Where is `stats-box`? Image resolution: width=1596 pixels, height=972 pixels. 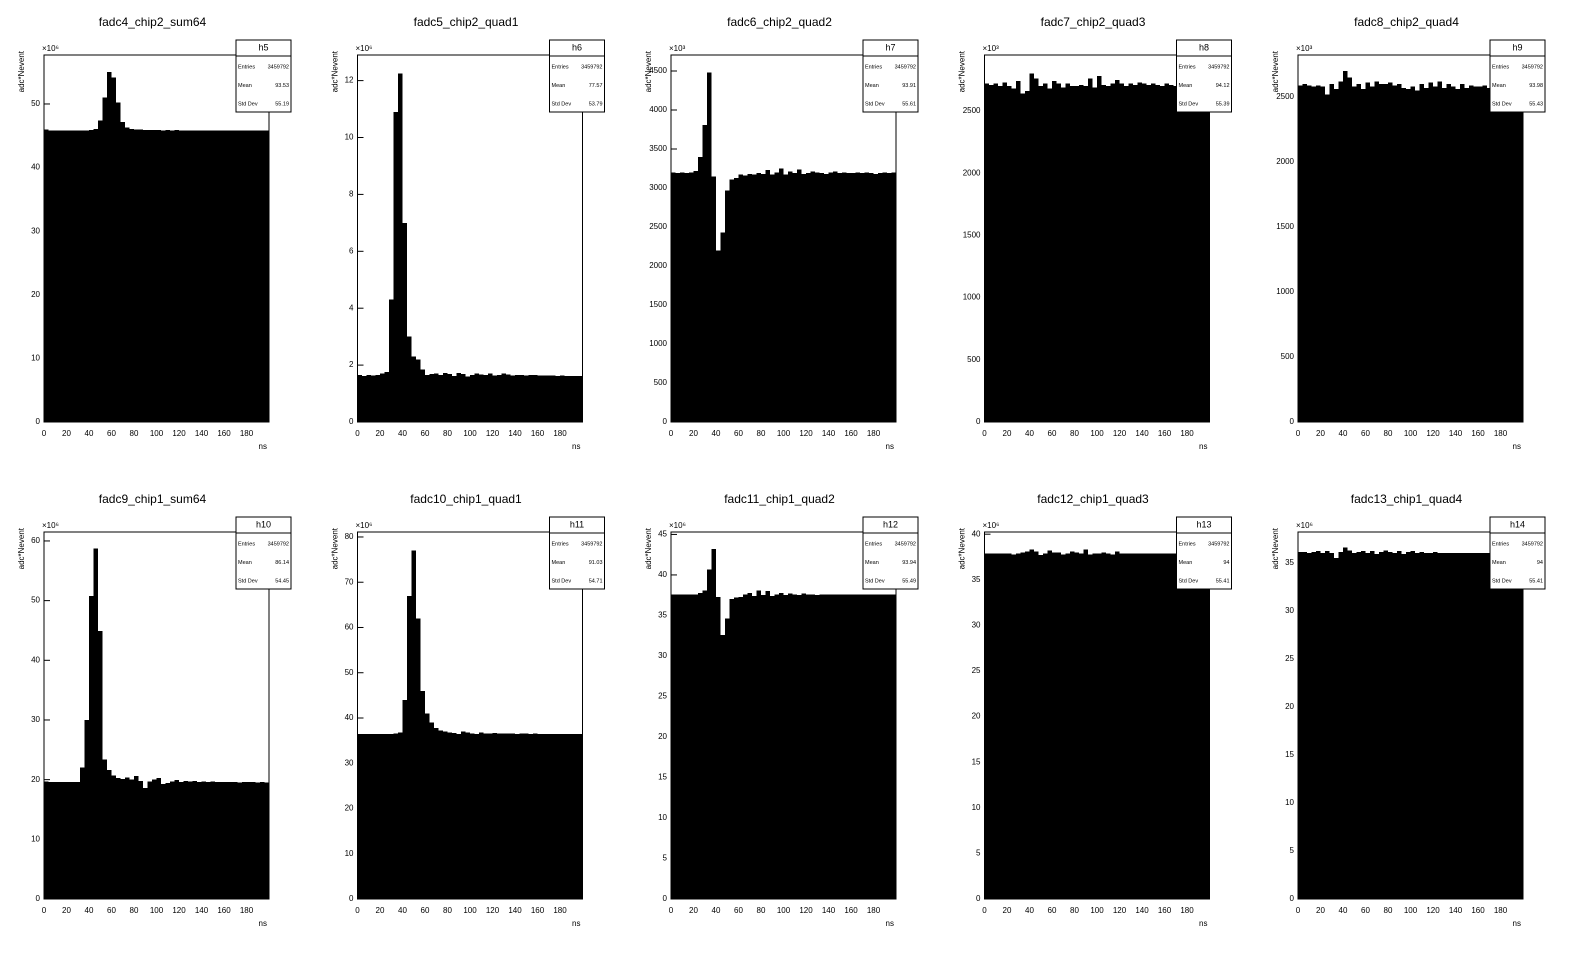 stats-box is located at coordinates (890, 553).